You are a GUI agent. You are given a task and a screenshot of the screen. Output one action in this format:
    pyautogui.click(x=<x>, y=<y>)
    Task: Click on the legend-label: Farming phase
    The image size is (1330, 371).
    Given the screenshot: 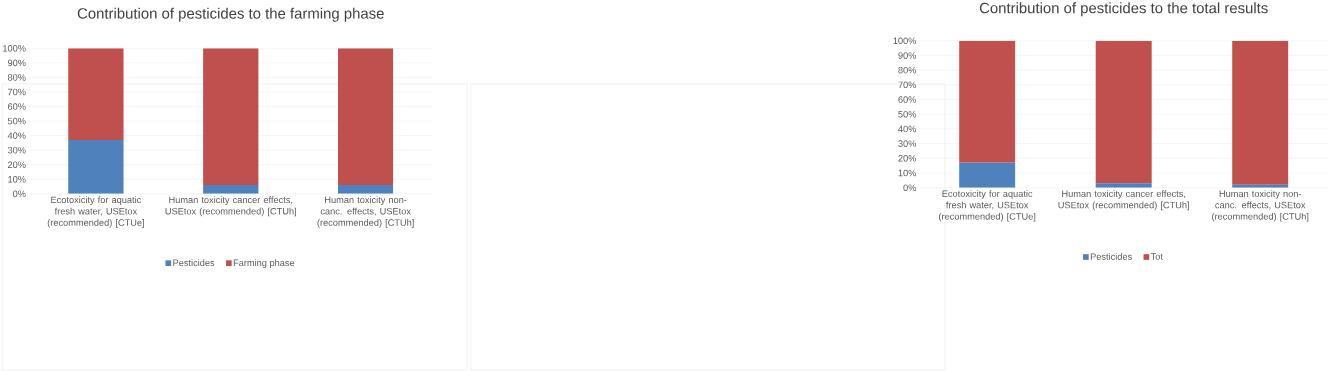 What is the action you would take?
    pyautogui.click(x=264, y=263)
    